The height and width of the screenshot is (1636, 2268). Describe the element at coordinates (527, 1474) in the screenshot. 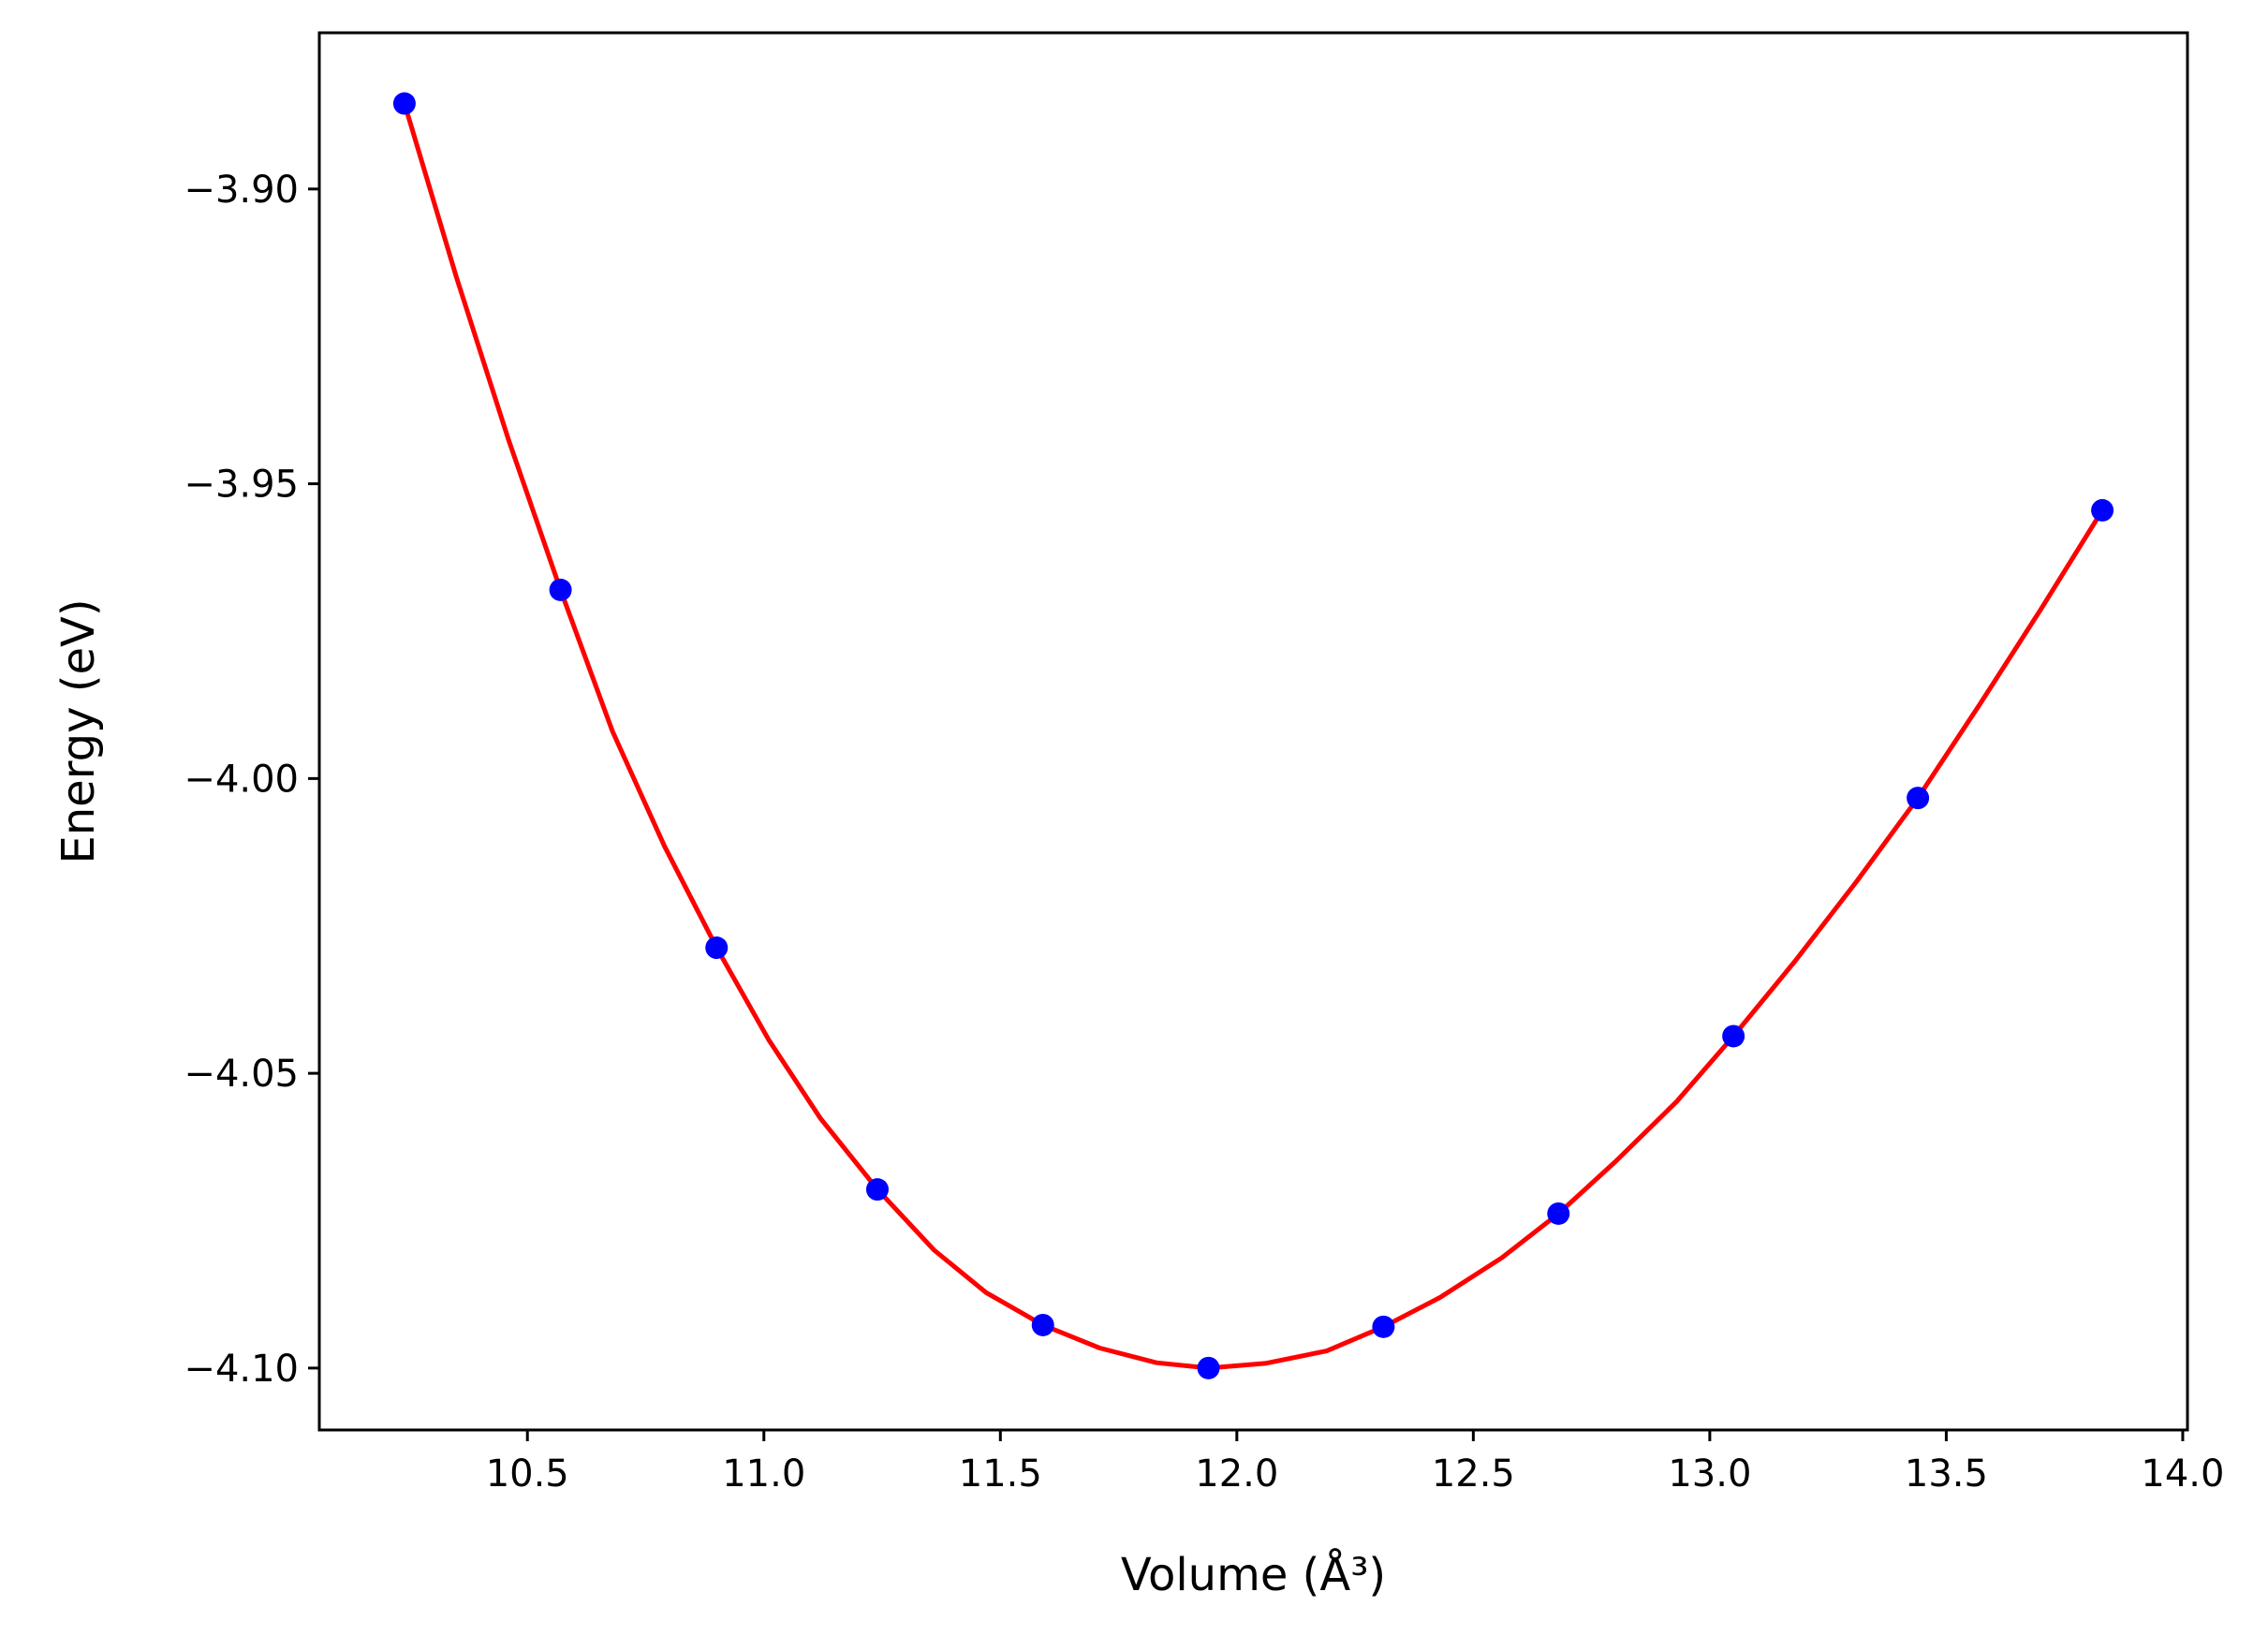

I see `x-tick-label: 10.5` at that location.